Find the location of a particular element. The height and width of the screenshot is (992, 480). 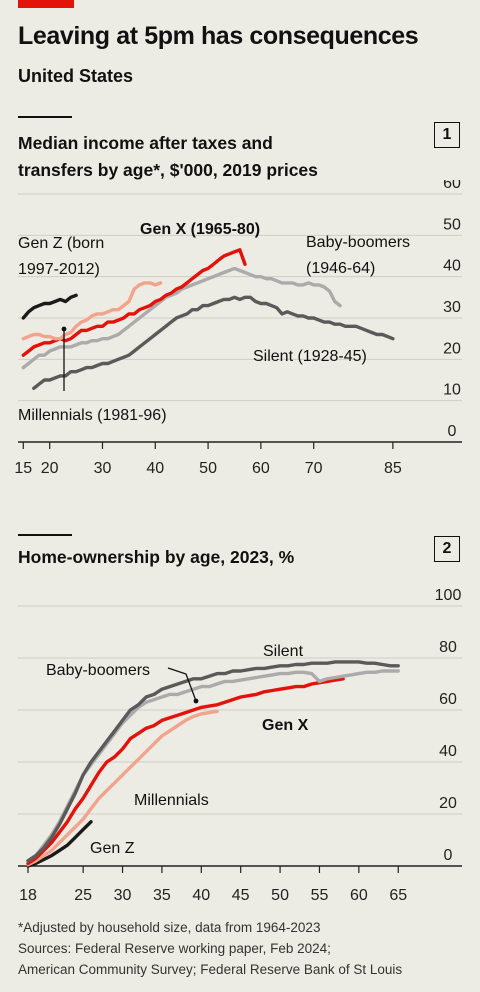

homeownership-x-tick-label: 40 is located at coordinates (201, 895).